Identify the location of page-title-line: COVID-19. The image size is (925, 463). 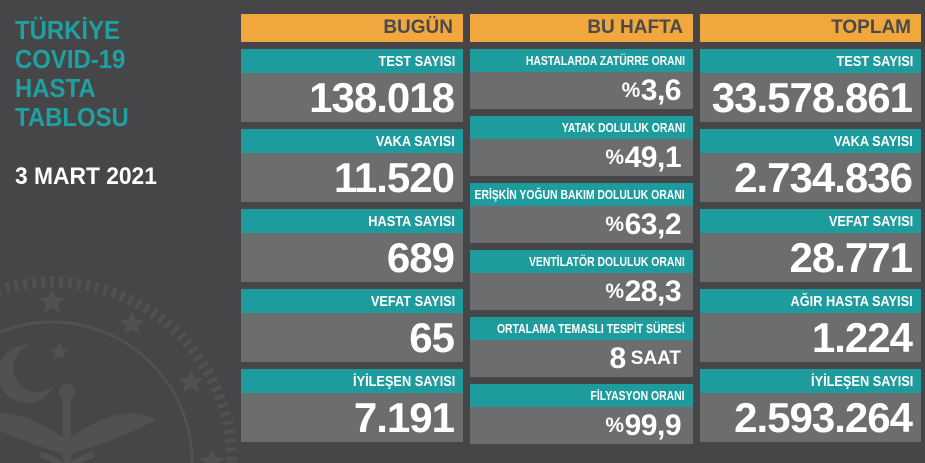
(70, 59).